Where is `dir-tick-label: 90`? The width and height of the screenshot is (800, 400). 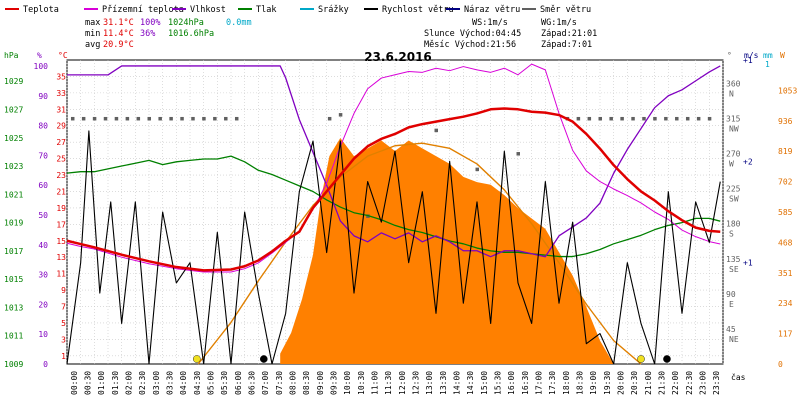
dir-tick-label: 90 is located at coordinates (731, 294).